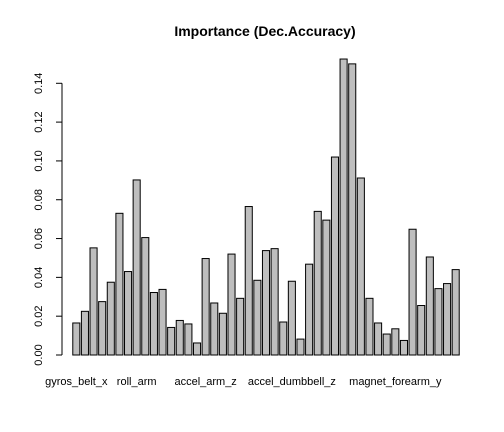 This screenshot has height=432, width=504. I want to click on y-tick-label-4: 0.08, so click(39, 199).